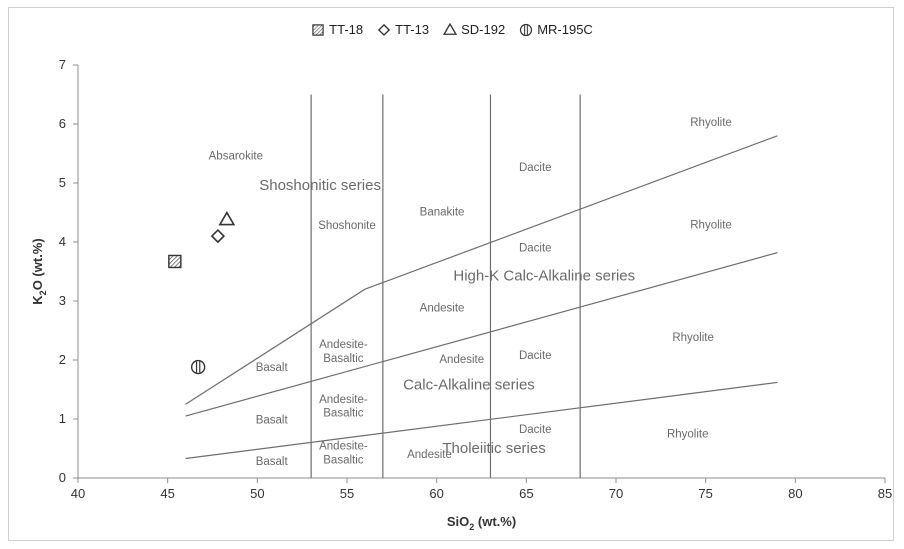 This screenshot has width=904, height=549. Describe the element at coordinates (236, 156) in the screenshot. I see `field-label: Absarokite` at that location.